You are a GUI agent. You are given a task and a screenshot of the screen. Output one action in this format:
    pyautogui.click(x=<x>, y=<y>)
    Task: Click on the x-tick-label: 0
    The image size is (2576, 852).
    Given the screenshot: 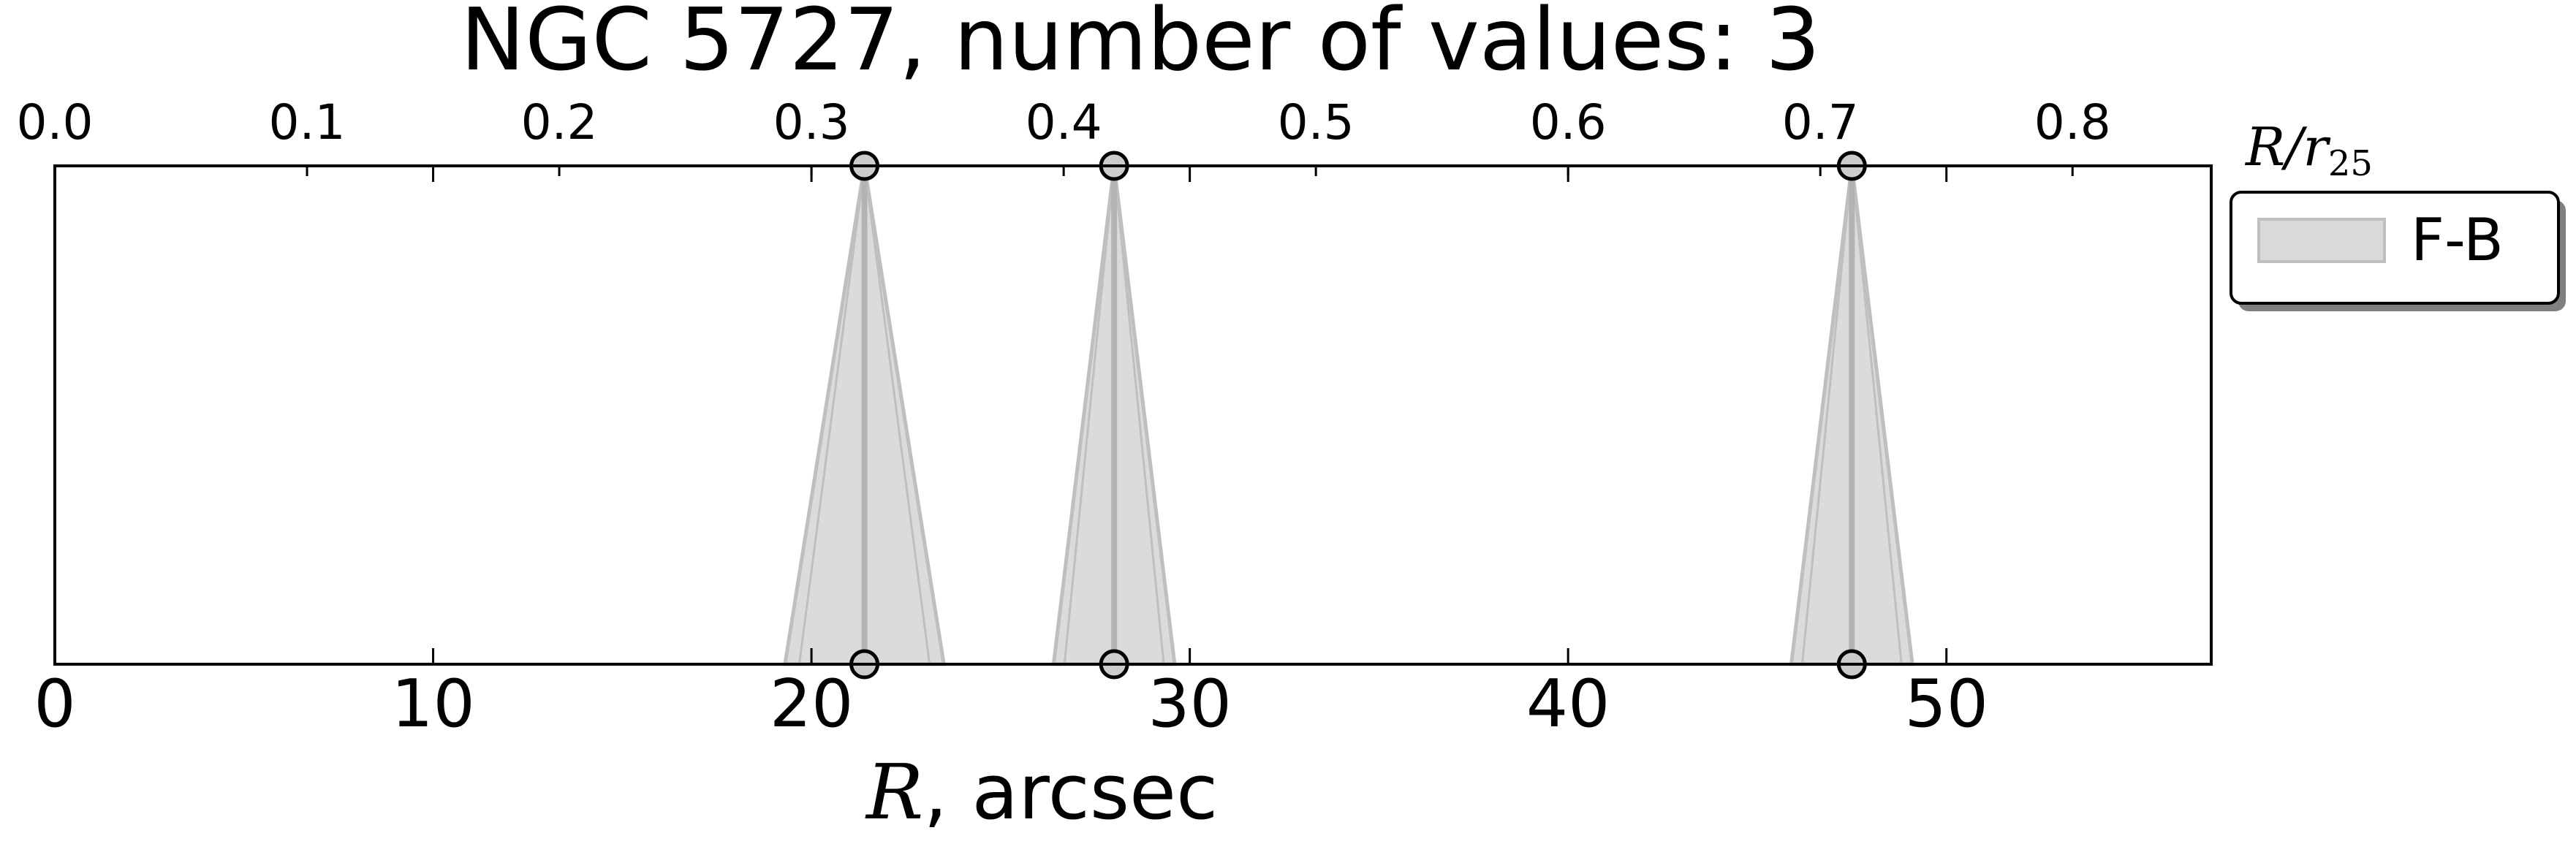 What is the action you would take?
    pyautogui.click(x=54, y=704)
    